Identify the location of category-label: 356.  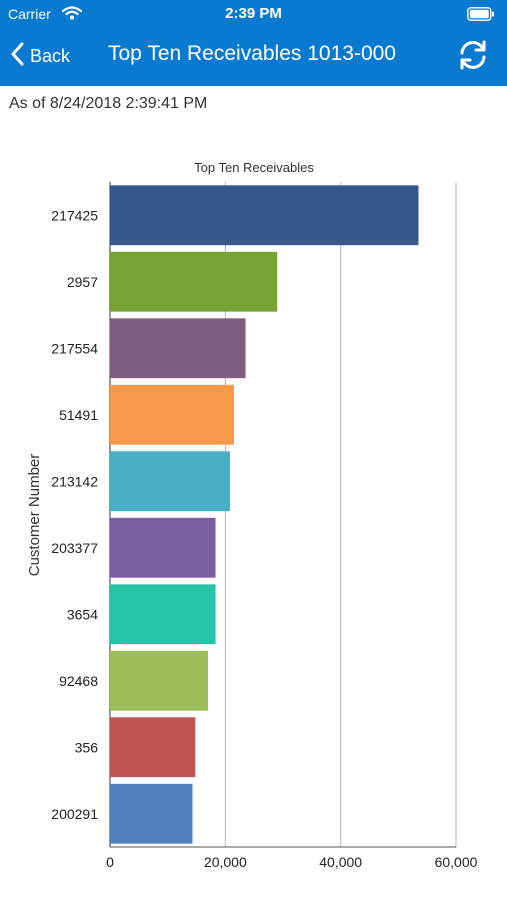
(87, 747).